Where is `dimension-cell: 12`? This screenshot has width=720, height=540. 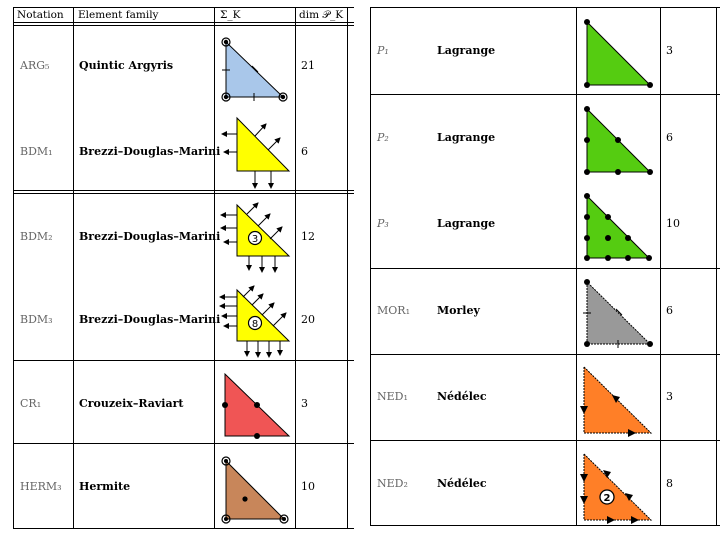 dimension-cell: 12 is located at coordinates (308, 236).